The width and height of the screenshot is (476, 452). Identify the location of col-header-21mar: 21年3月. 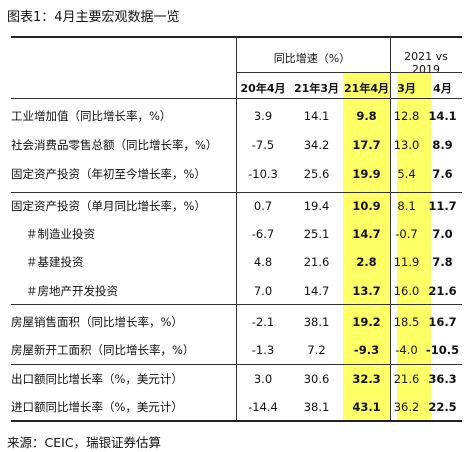
(316, 88).